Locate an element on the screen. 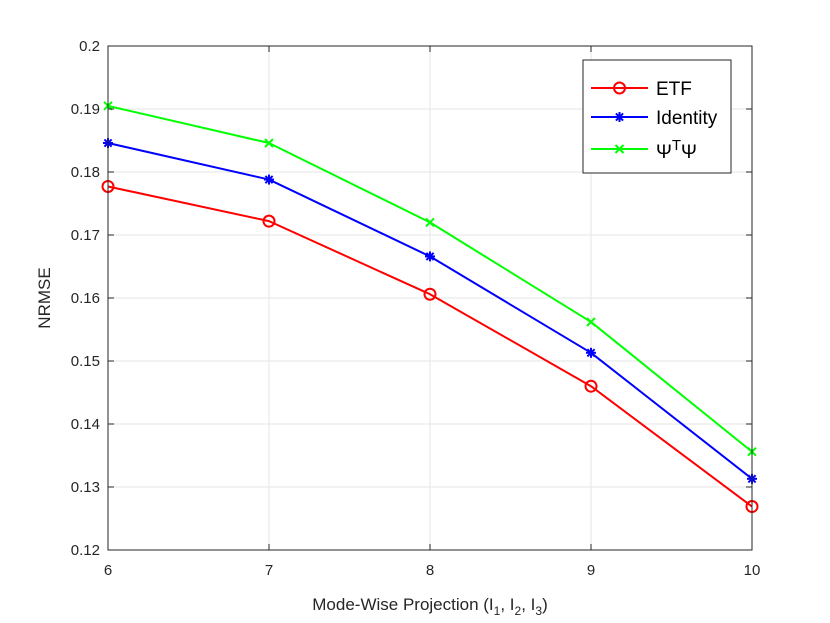 This screenshot has height=623, width=830. legend-marker-identity is located at coordinates (619, 117).